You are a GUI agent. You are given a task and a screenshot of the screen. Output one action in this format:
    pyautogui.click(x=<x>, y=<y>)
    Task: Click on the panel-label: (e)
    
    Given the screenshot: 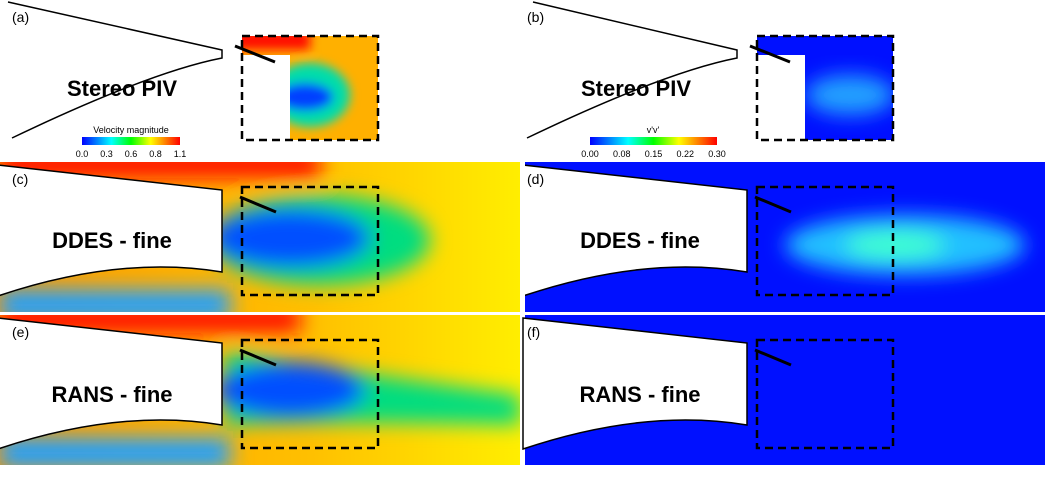 What is the action you would take?
    pyautogui.click(x=20, y=332)
    